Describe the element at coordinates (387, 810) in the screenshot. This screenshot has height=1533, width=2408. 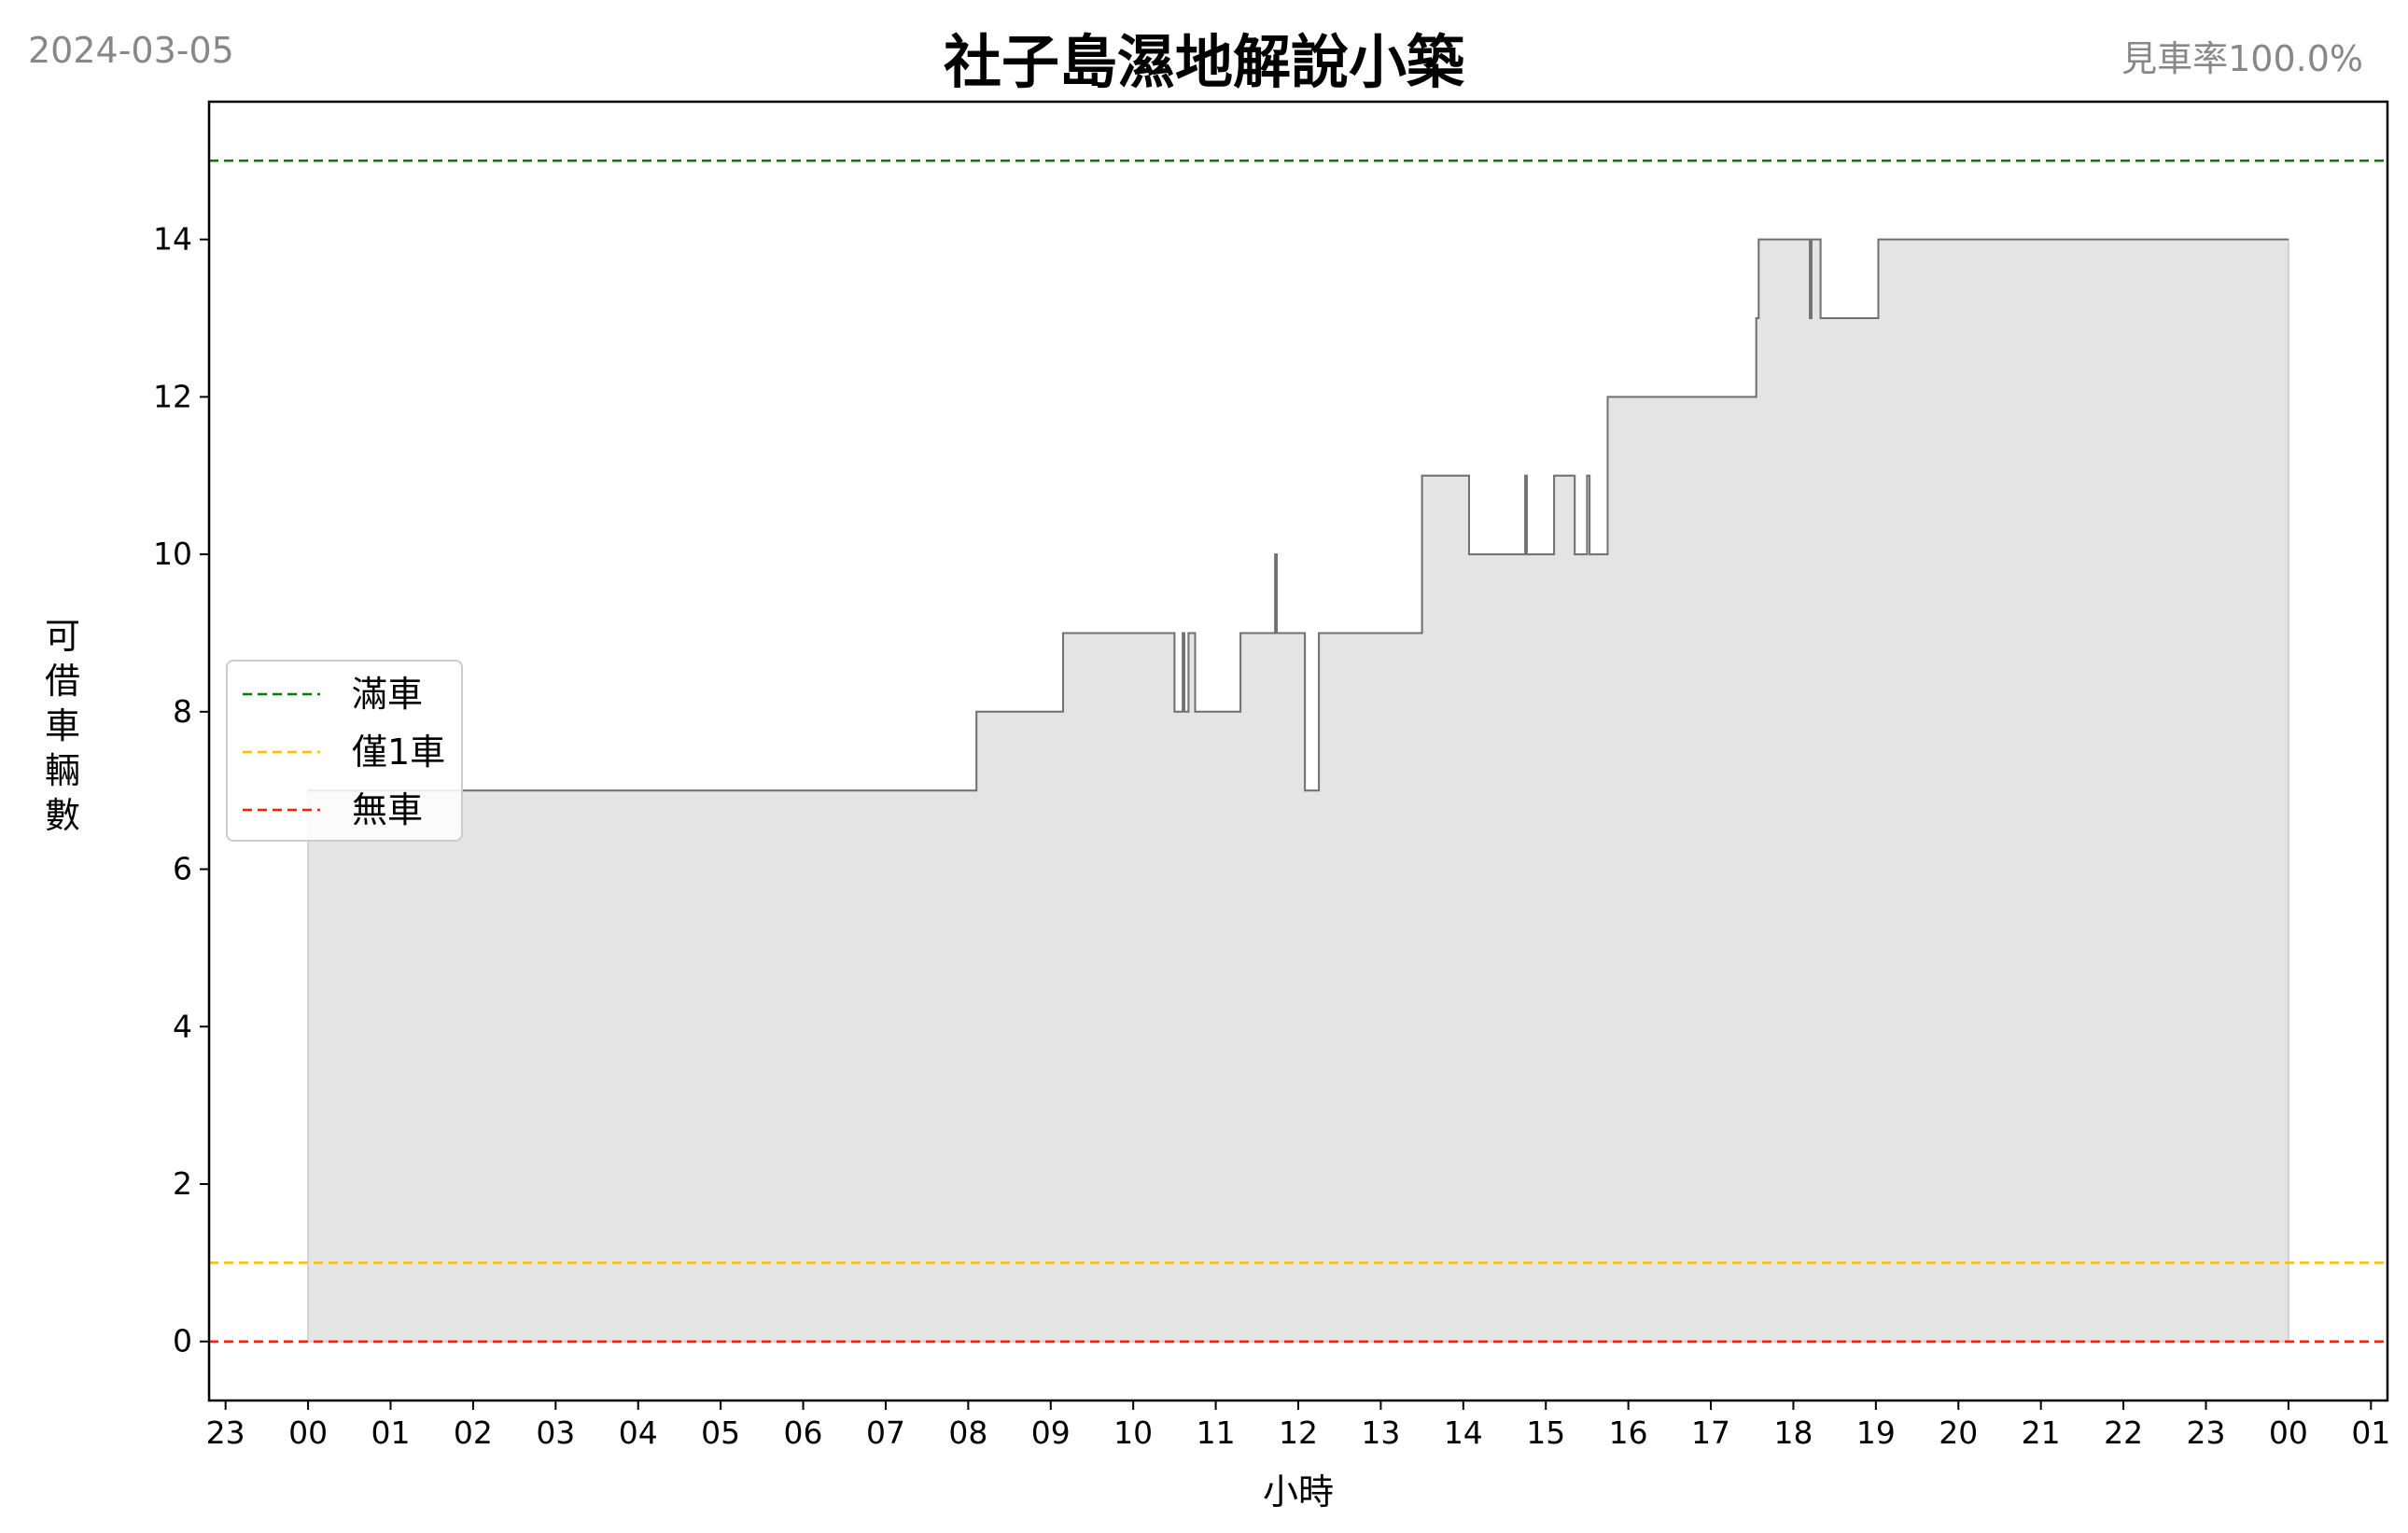
I see `legend-label: 無車` at that location.